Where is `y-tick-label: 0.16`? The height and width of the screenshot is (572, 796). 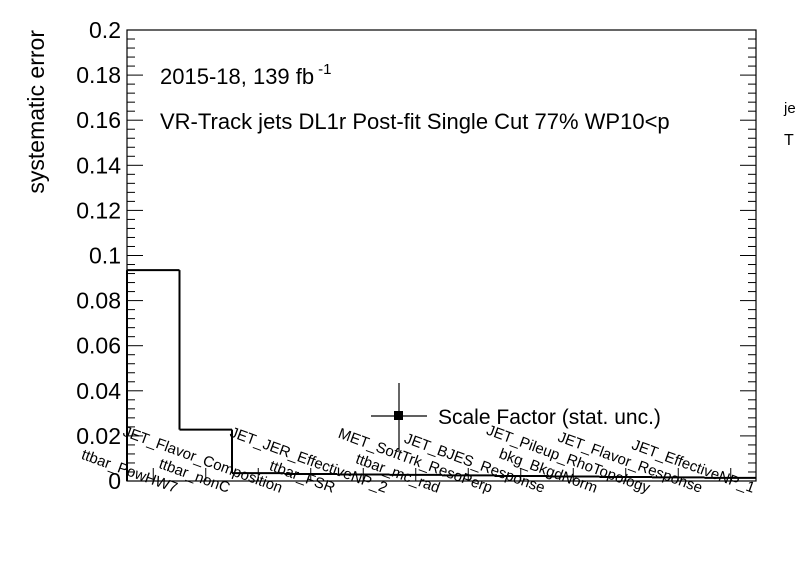 y-tick-label: 0.16 is located at coordinates (98, 120).